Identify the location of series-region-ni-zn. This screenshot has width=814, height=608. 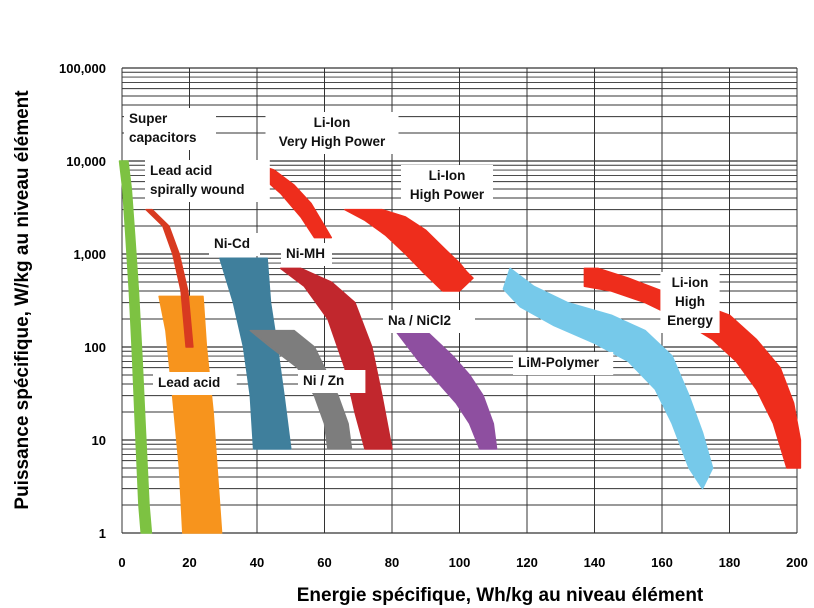
(301, 389).